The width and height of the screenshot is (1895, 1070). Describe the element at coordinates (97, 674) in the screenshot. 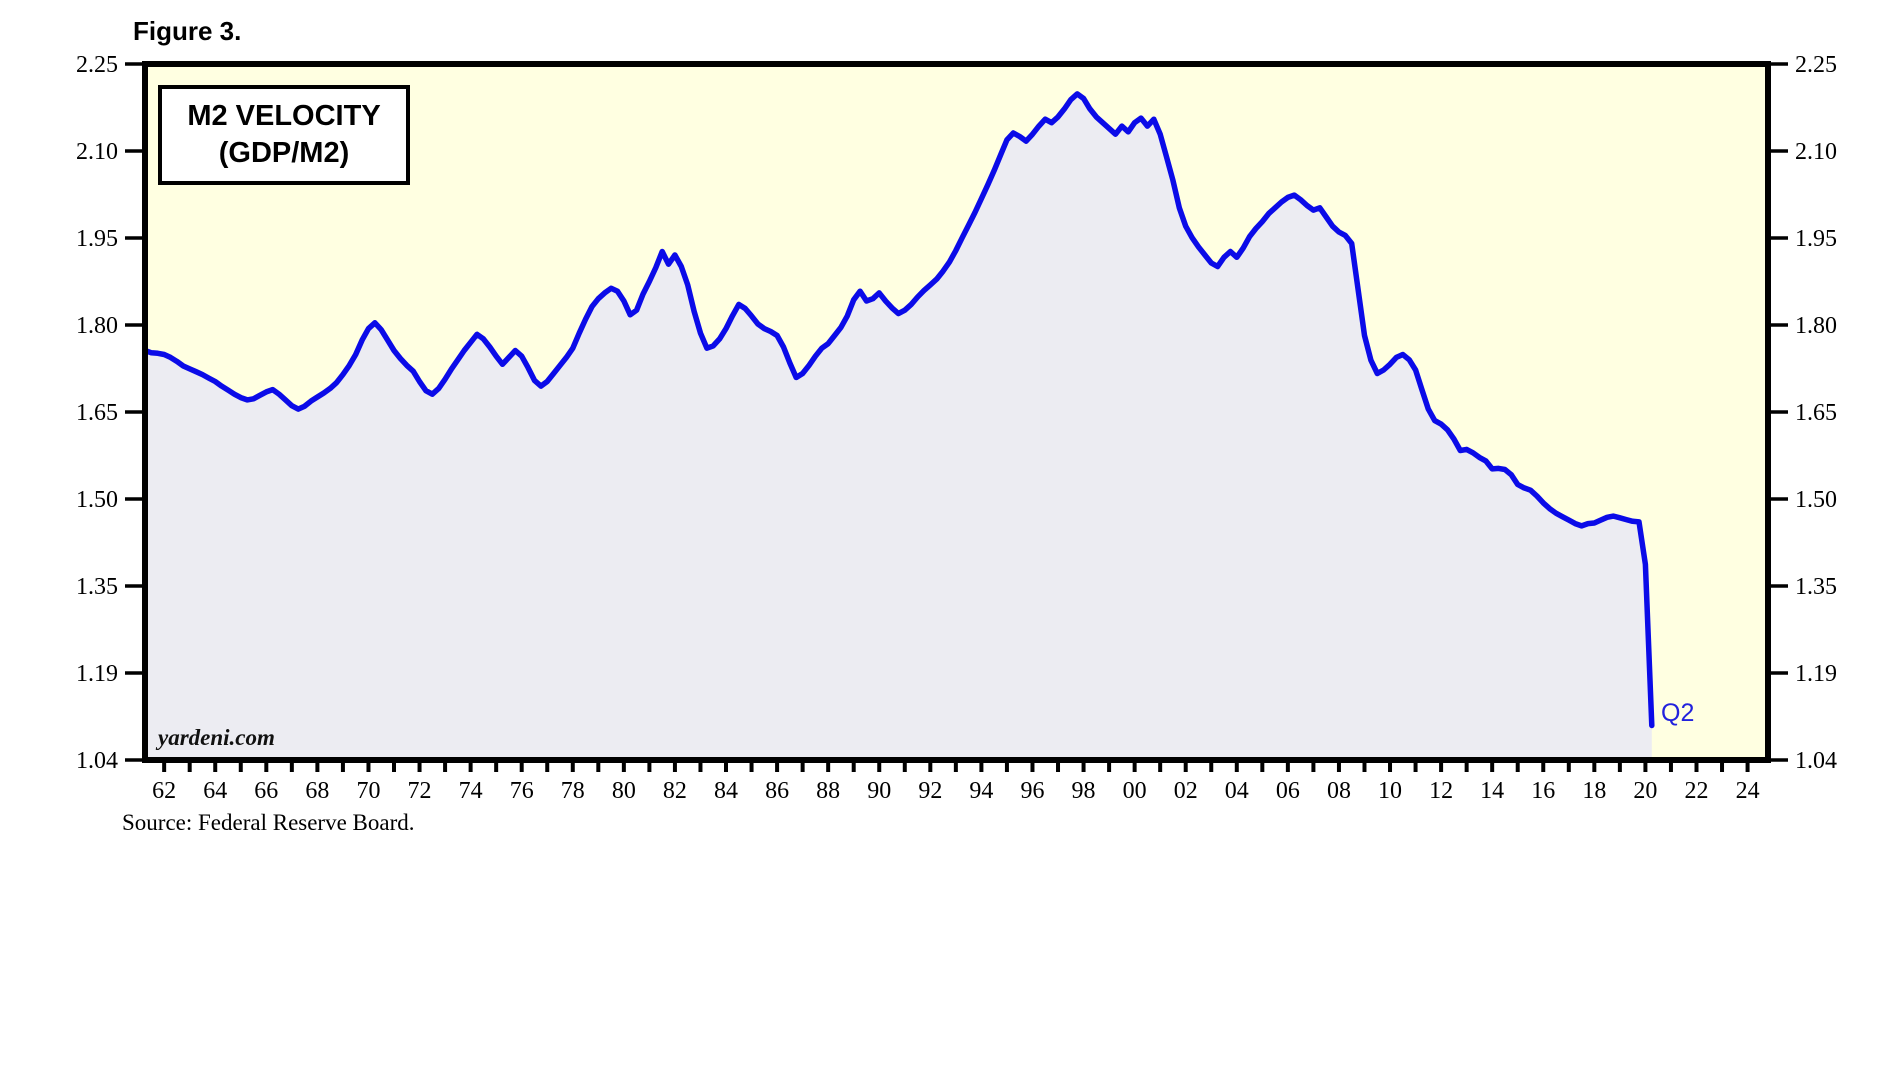

I see `y-axis-label-left: 1.19` at that location.